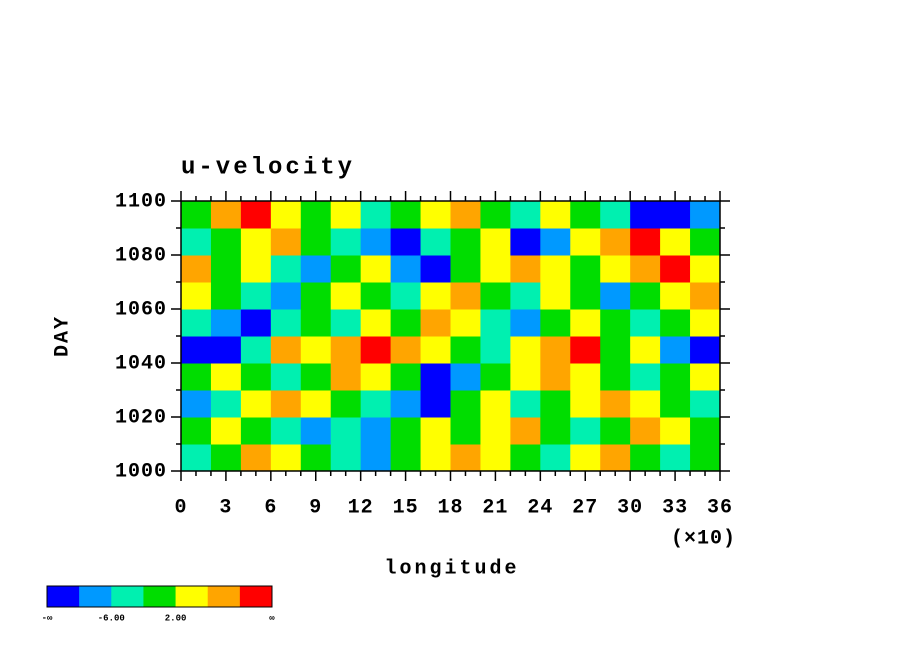  What do you see at coordinates (141, 417) in the screenshot?
I see `y-tick-label: 1020` at bounding box center [141, 417].